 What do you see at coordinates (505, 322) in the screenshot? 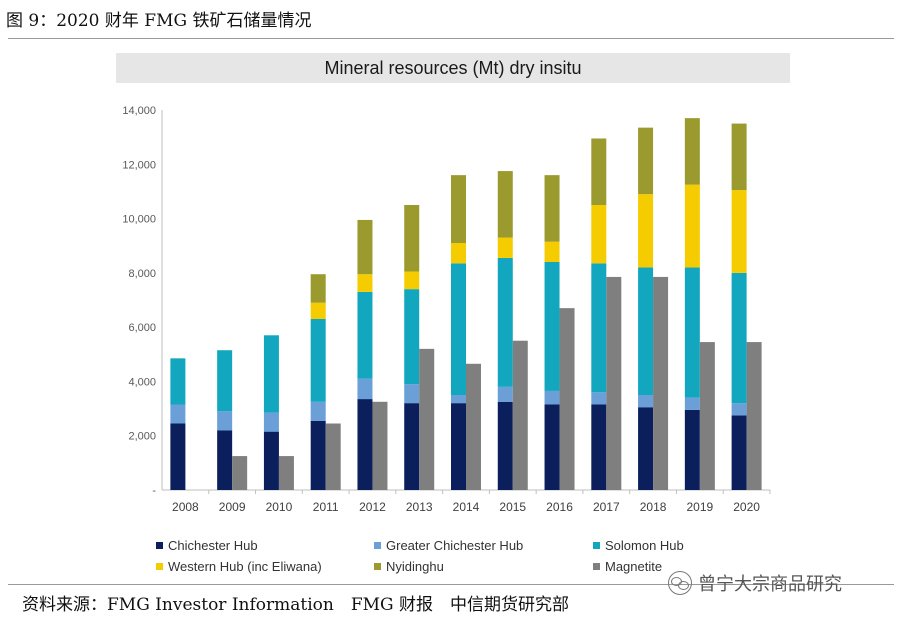
I see `bar-solomon-hub-2015` at bounding box center [505, 322].